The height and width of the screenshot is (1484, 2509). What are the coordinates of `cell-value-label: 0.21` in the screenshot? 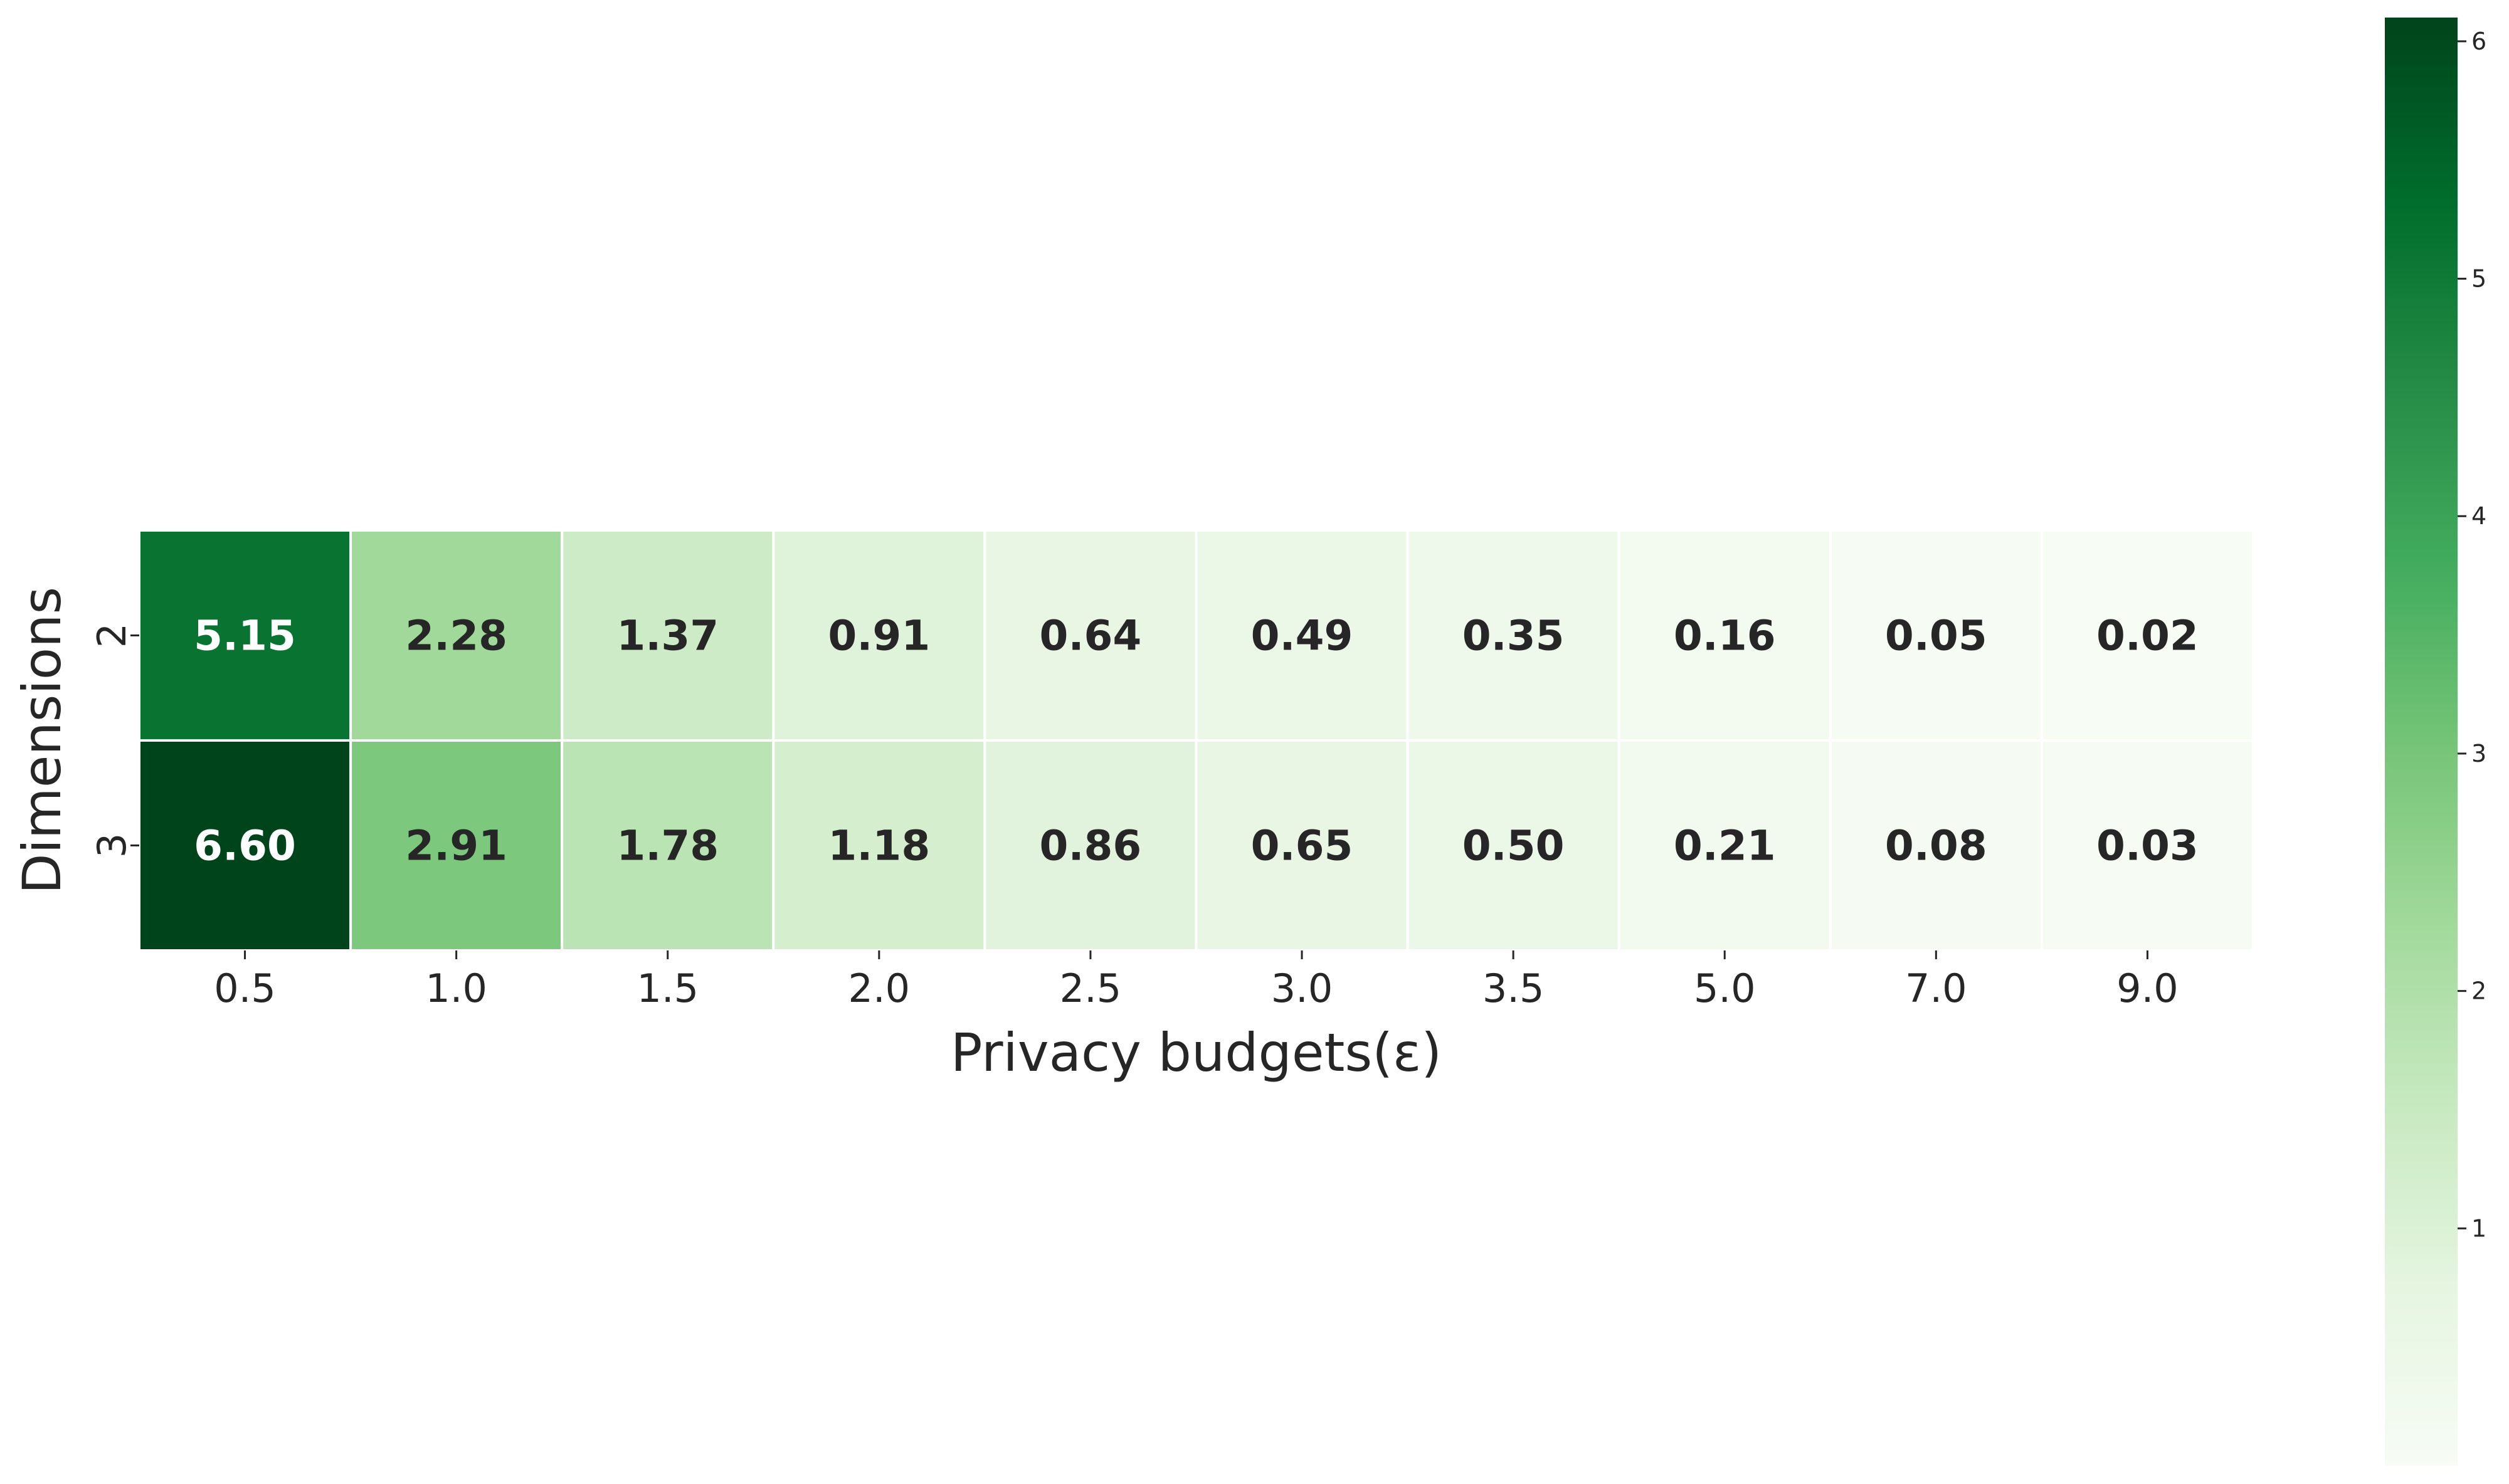 It's located at (1725, 846).